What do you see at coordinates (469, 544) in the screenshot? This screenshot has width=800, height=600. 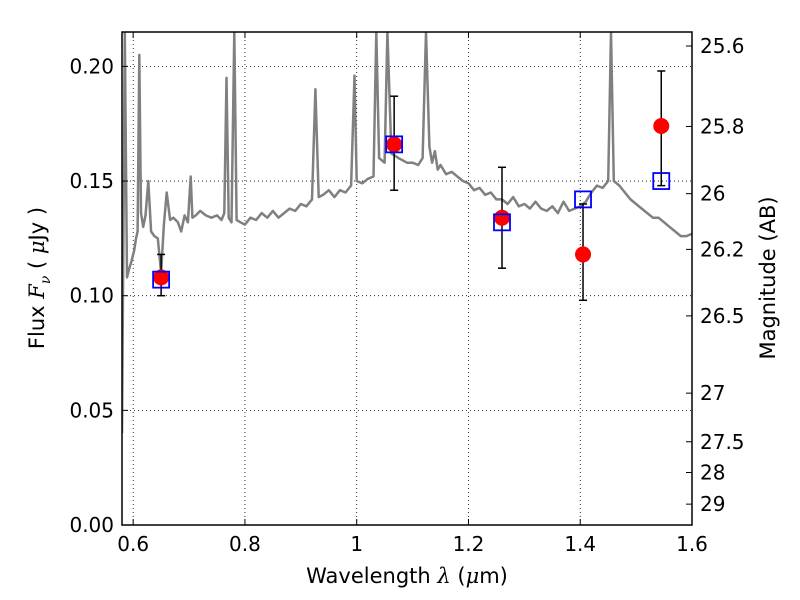 I see `x-tick-label: 1.2` at bounding box center [469, 544].